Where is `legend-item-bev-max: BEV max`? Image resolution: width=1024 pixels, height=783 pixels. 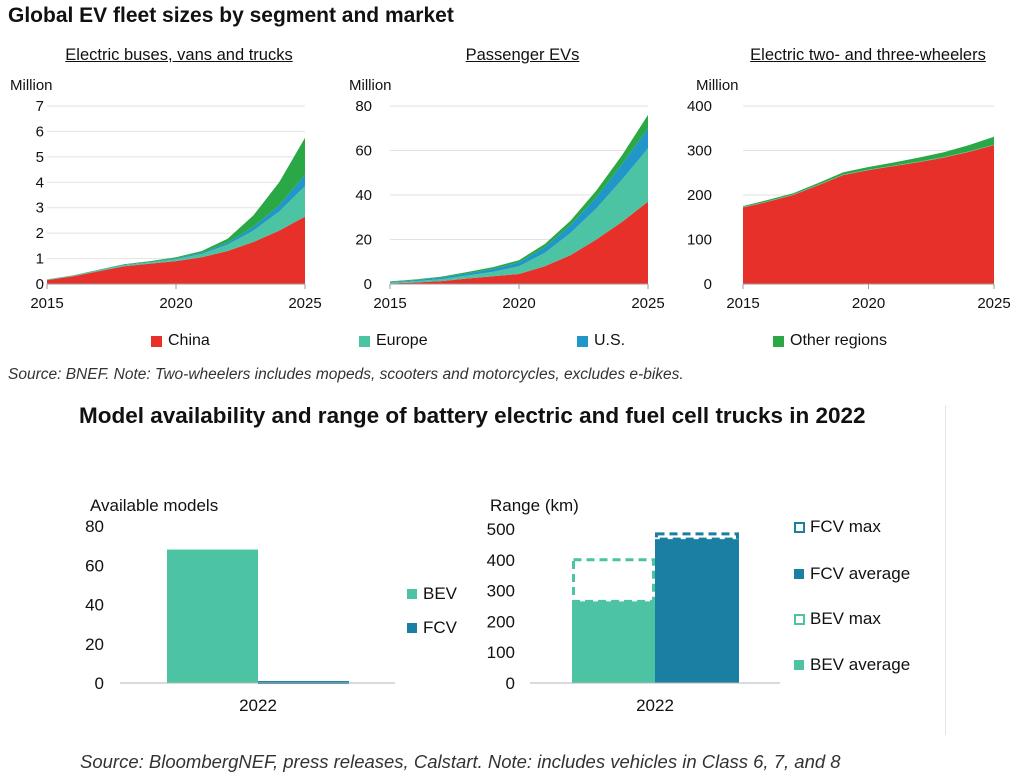 legend-item-bev-max: BEV max is located at coordinates (854, 619).